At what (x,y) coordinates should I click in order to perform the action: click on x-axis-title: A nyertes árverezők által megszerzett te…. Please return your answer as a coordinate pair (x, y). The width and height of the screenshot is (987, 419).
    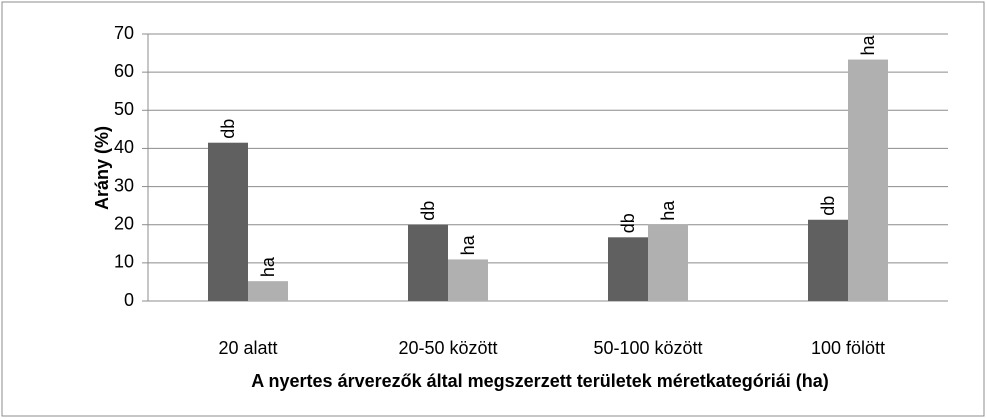
    Looking at the image, I should click on (540, 381).